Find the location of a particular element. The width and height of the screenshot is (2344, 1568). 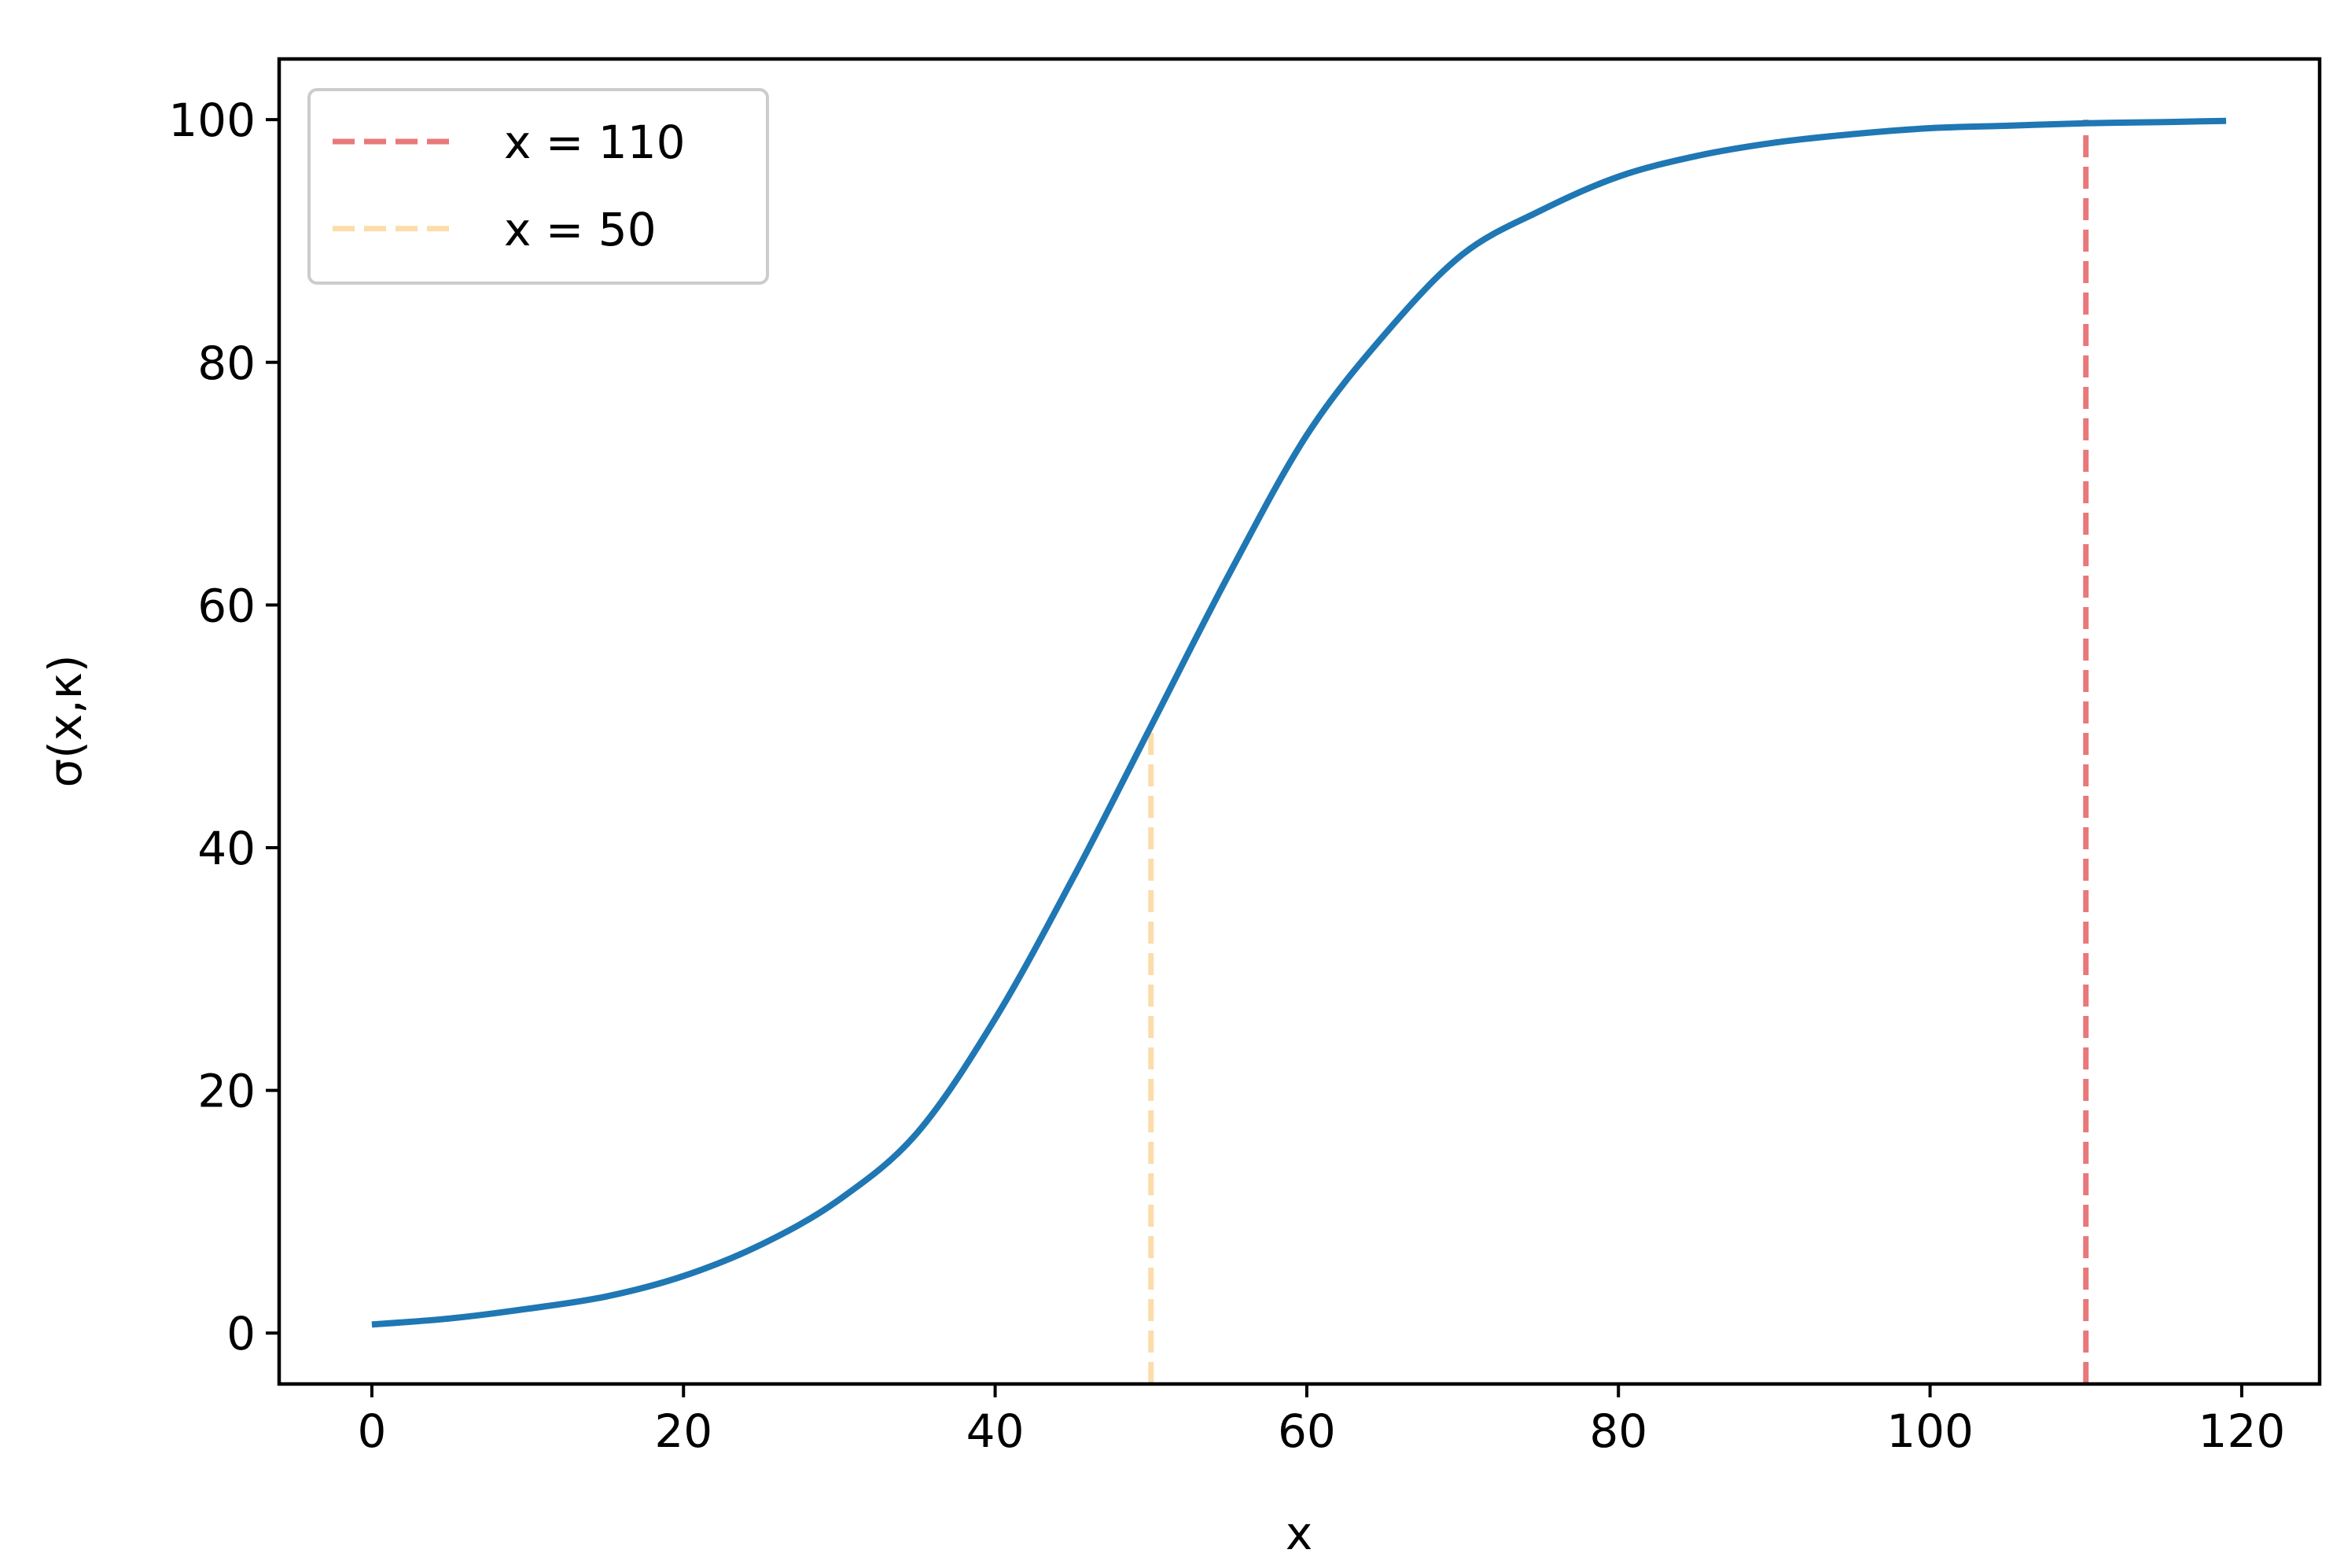

x-tick-label-120: 120 is located at coordinates (2242, 1431).